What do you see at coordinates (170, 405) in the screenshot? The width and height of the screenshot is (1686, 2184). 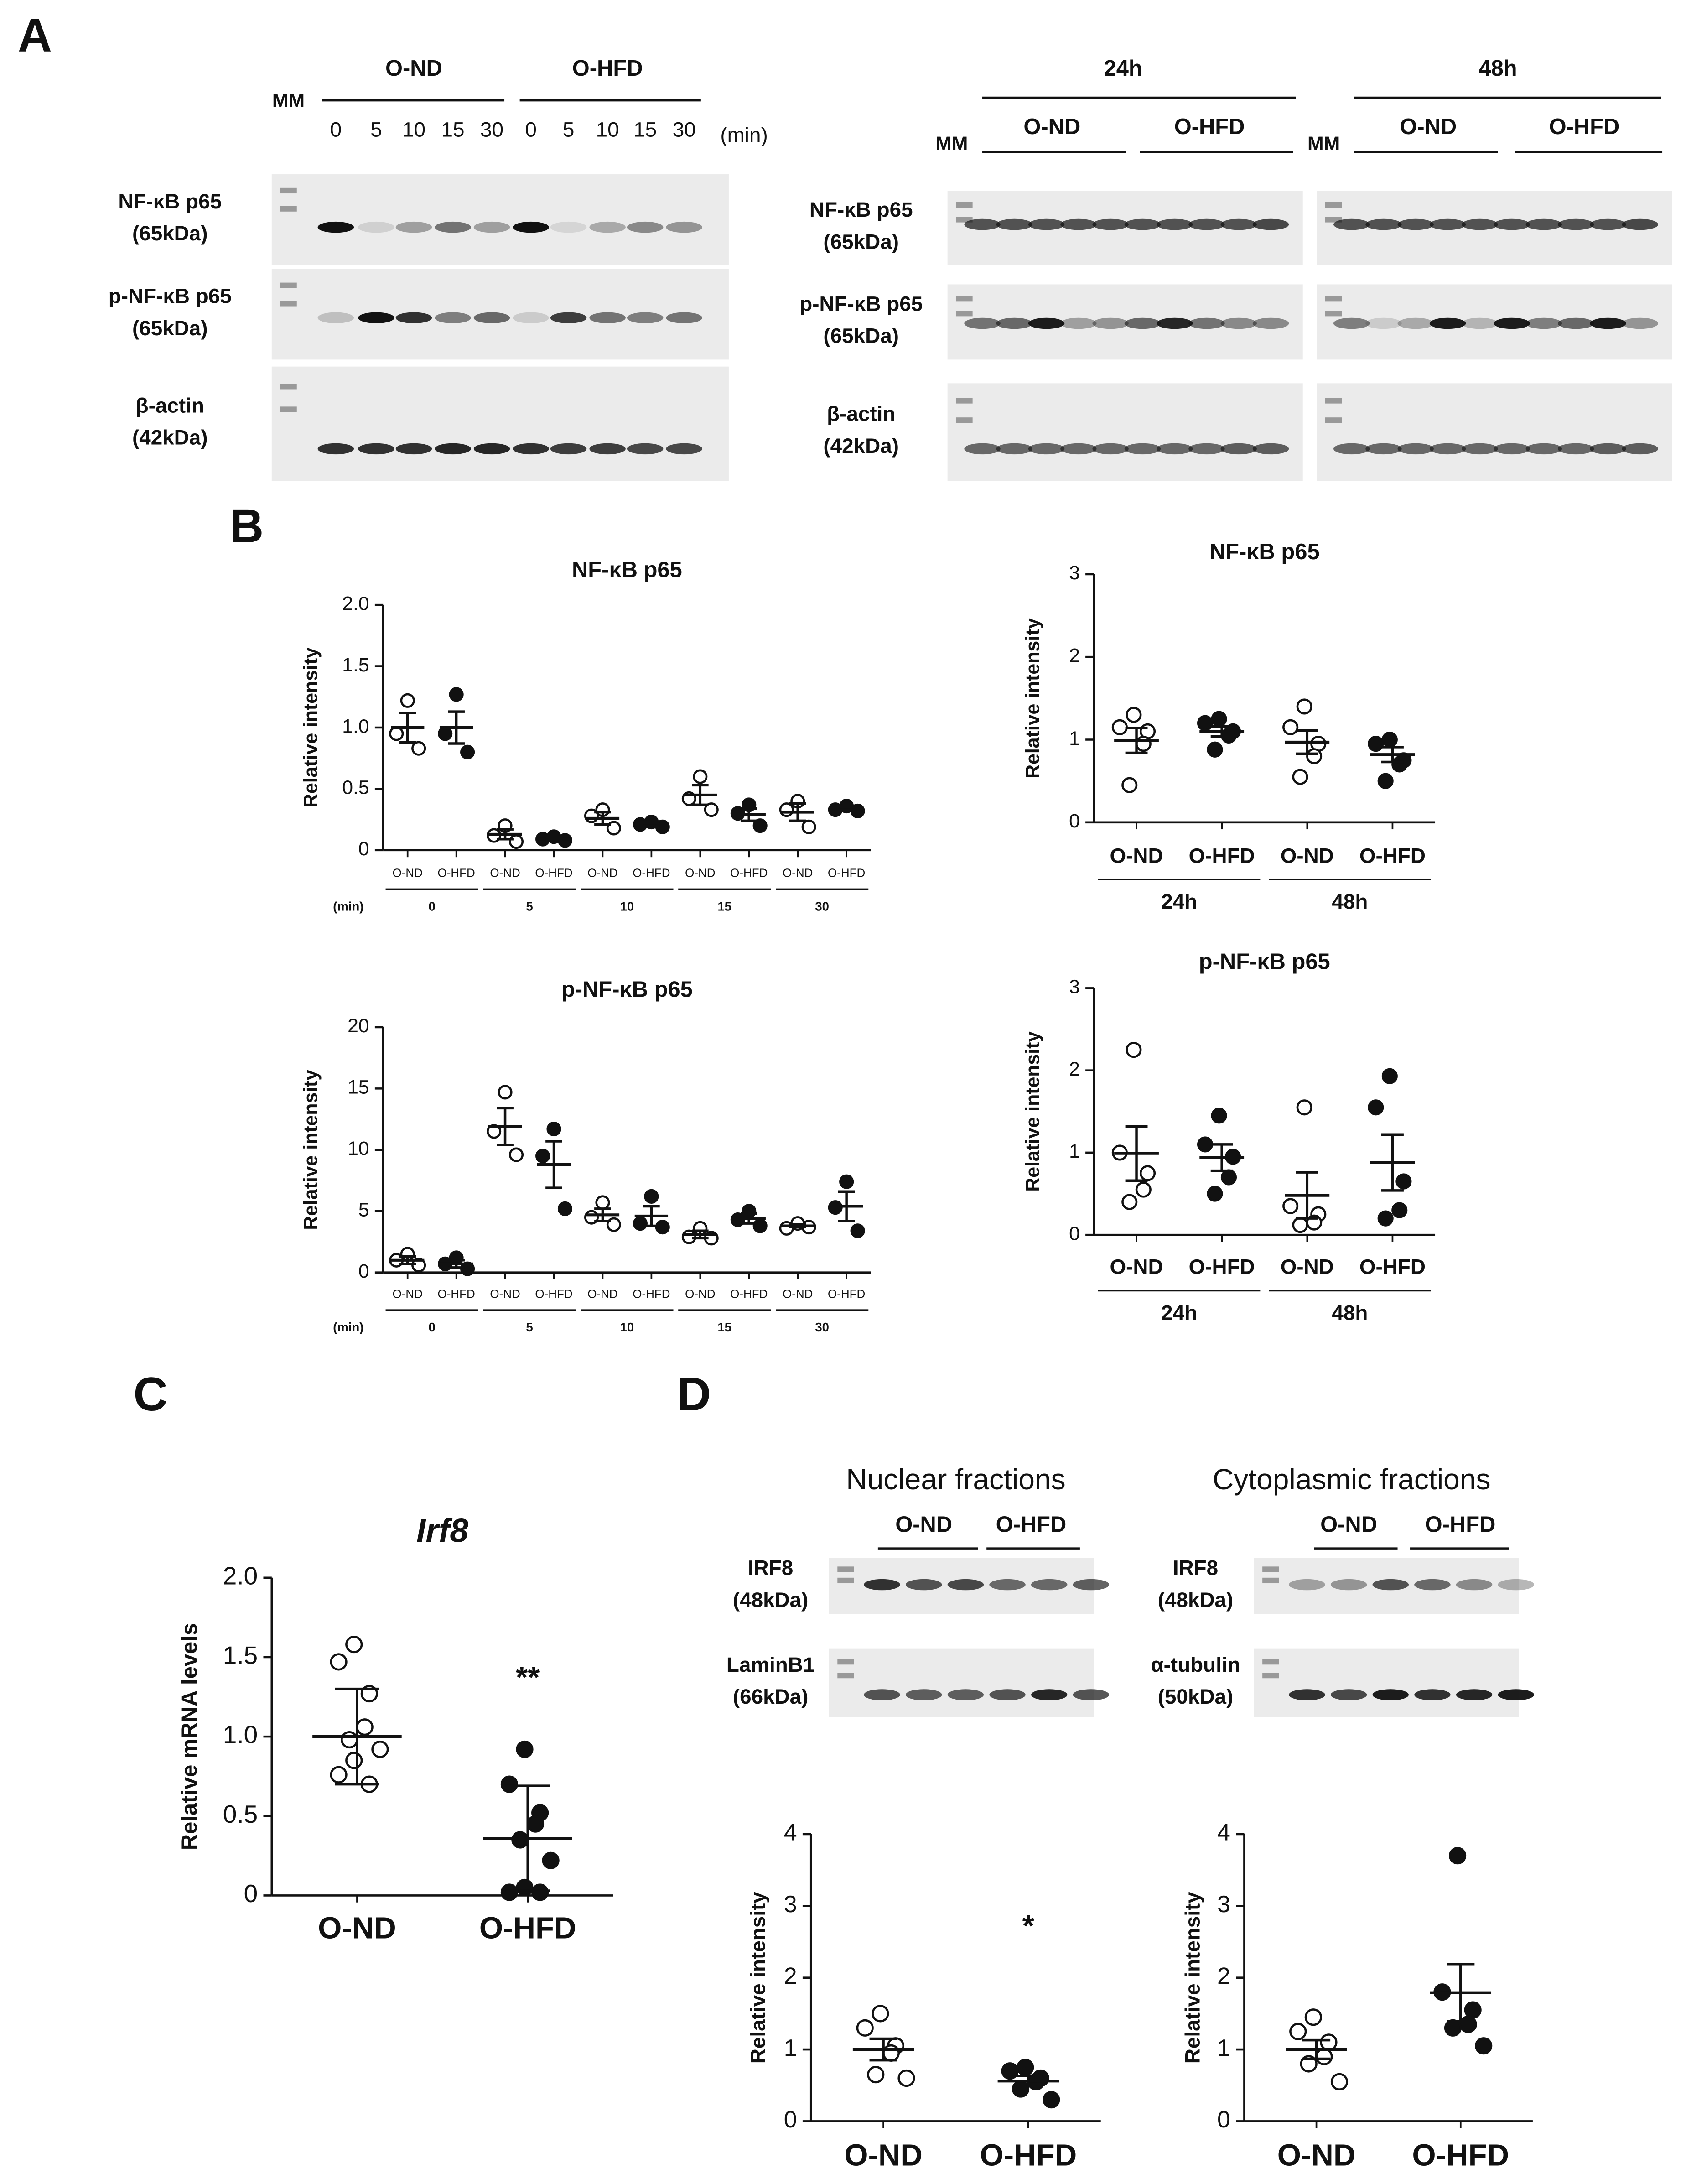 I see `row-label: β-actin` at bounding box center [170, 405].